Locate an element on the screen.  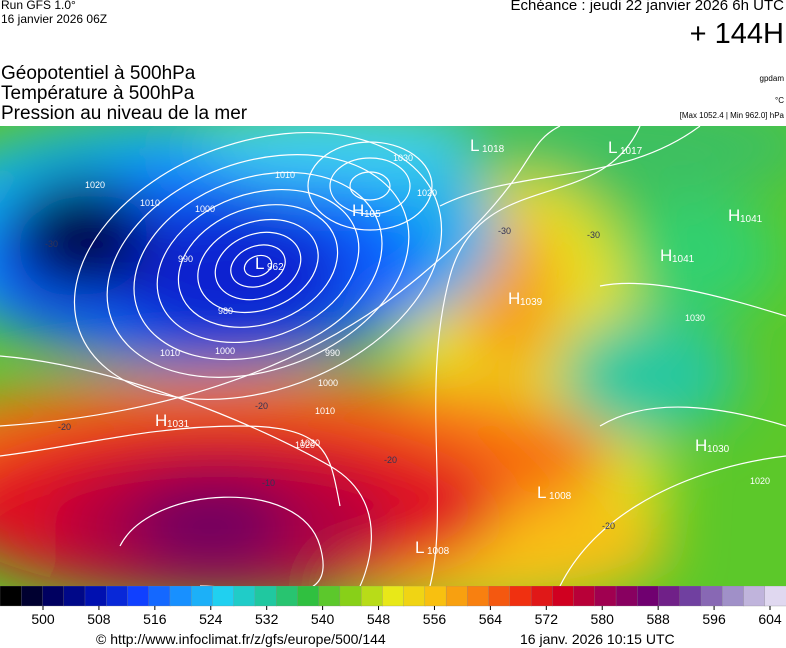
run-date: 16 janvier 2026 06Z is located at coordinates (54, 19).